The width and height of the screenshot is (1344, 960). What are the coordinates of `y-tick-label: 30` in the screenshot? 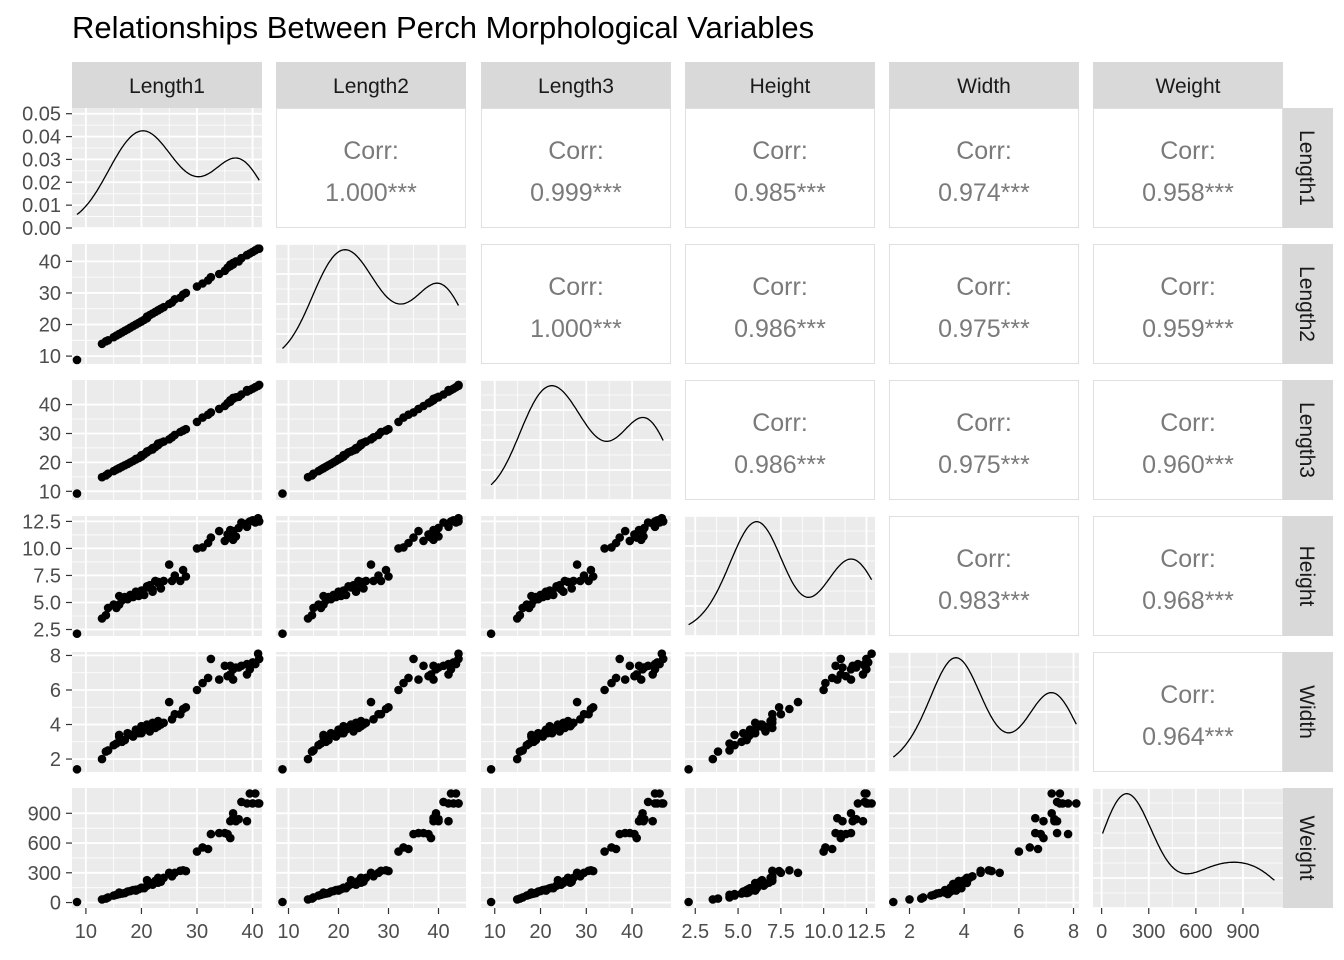 It's located at (50, 434).